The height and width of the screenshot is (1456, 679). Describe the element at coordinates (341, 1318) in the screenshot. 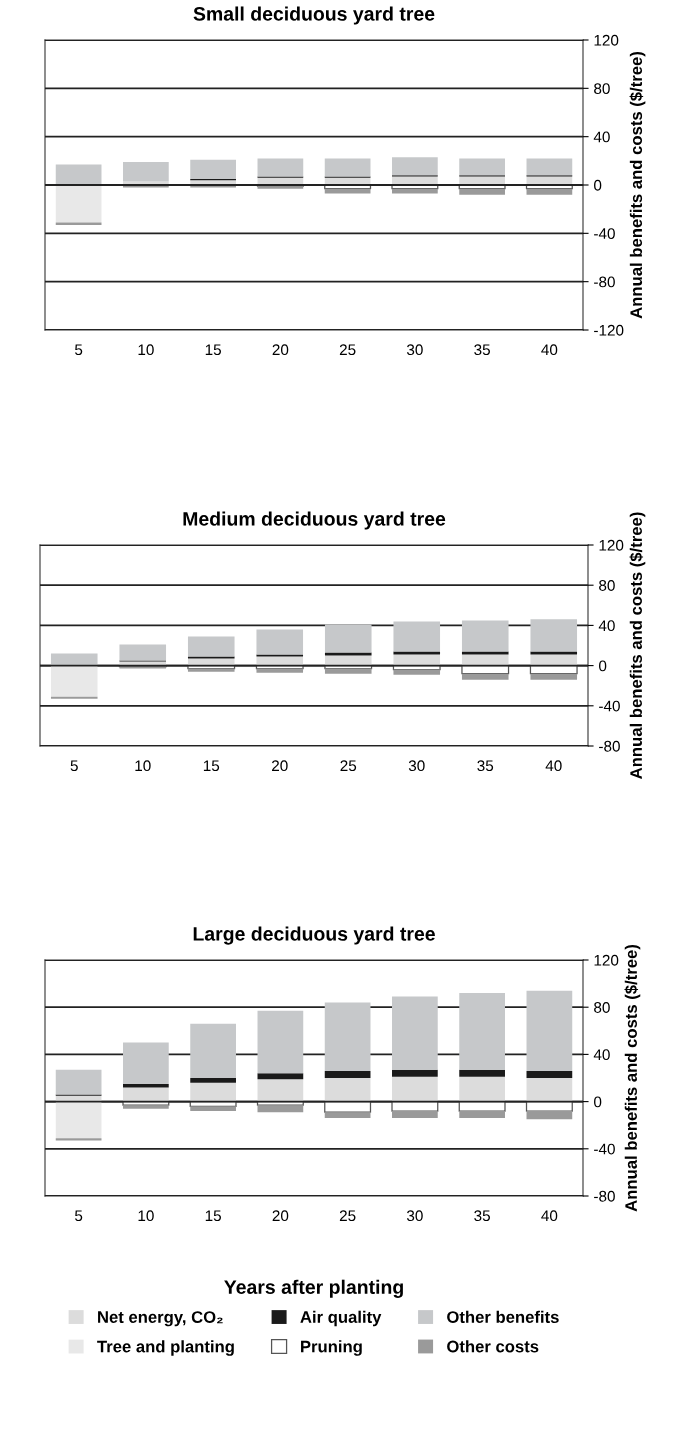

I see `legend-label: Air quality` at that location.